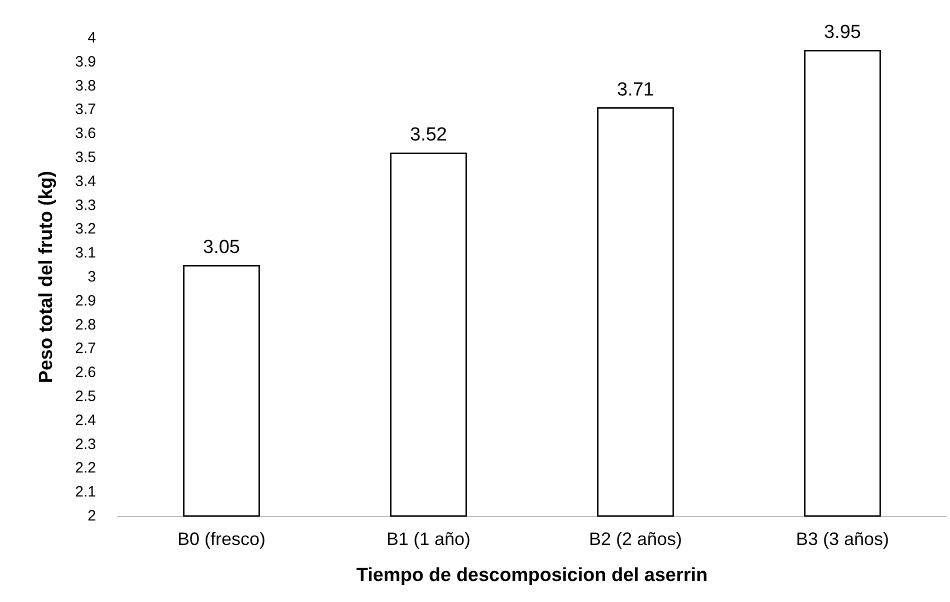 The image size is (950, 602). Describe the element at coordinates (85, 492) in the screenshot. I see `y-tick-label: 2.1` at that location.